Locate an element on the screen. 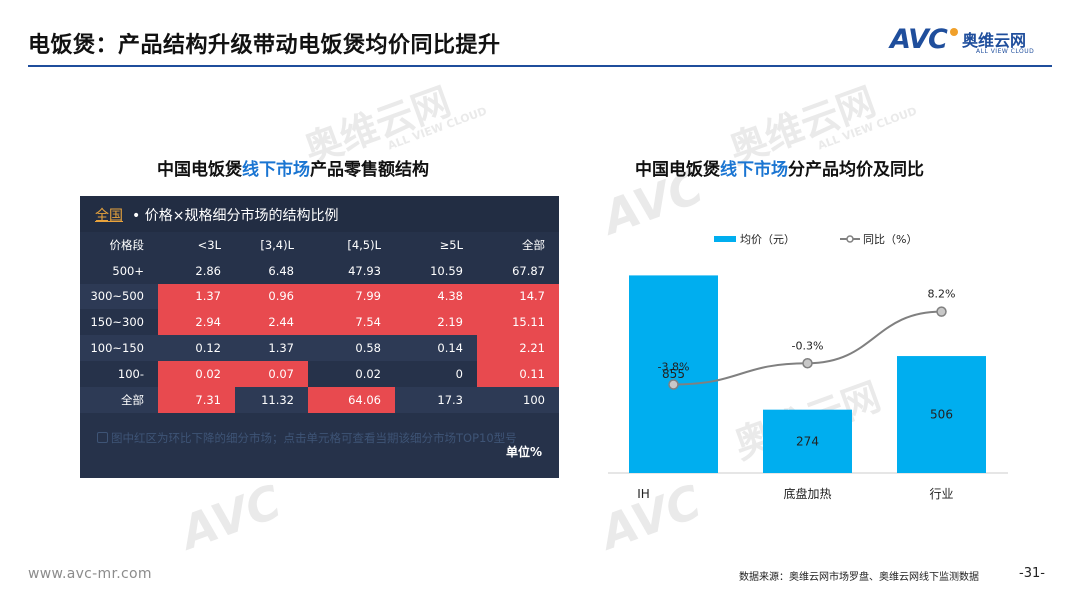 The image size is (1080, 608). column-header: ≥5L is located at coordinates (436, 245).